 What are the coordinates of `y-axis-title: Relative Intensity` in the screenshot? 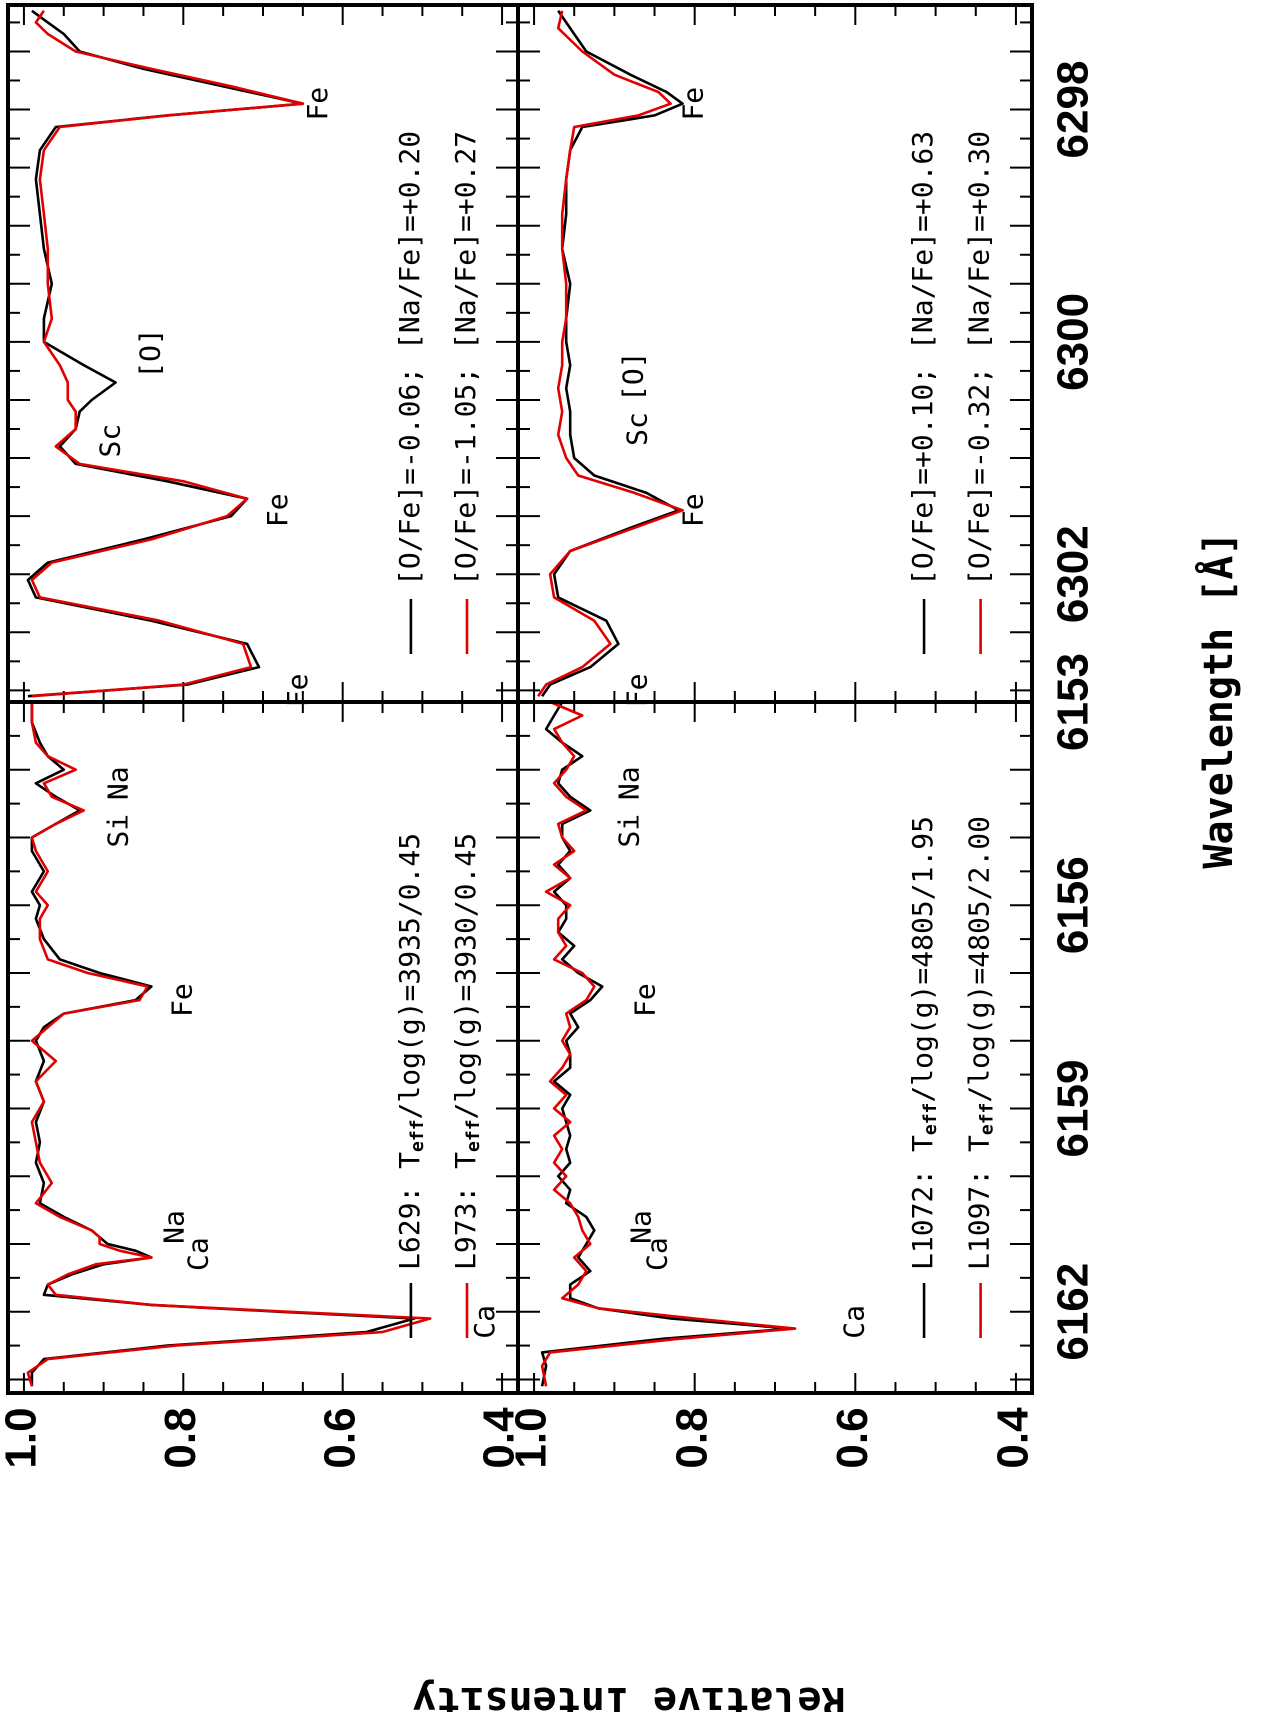 It's located at (628, 1695).